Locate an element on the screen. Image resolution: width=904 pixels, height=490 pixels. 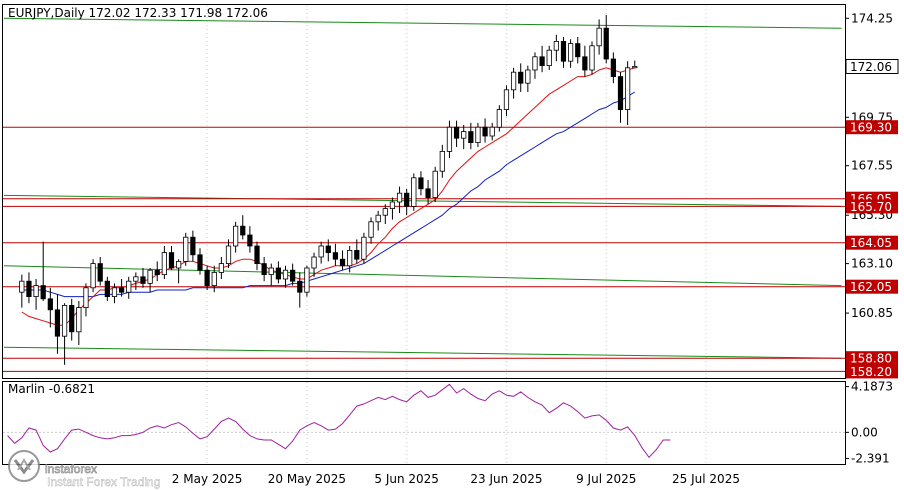
x-tick-label: 20 May 2025 is located at coordinates (307, 479).